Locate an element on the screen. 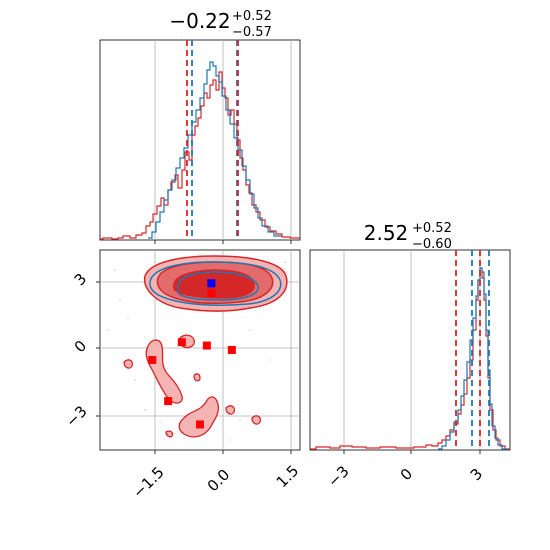 The image size is (550, 550). y-histogram-ticks is located at coordinates (412, 452).